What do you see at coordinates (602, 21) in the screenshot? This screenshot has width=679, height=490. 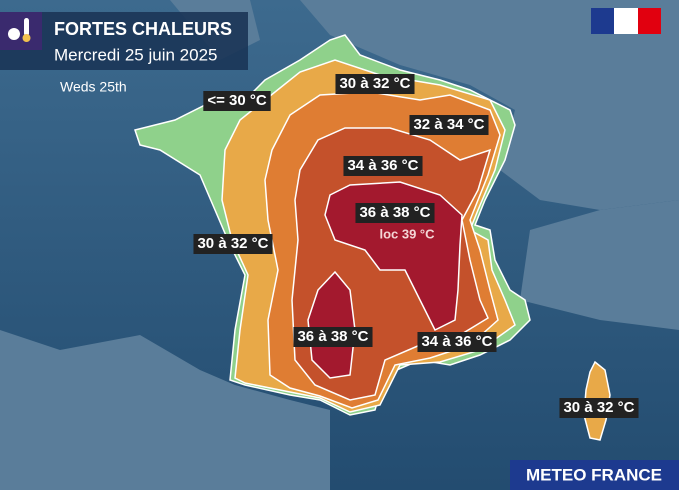 I see `logo-blue` at bounding box center [602, 21].